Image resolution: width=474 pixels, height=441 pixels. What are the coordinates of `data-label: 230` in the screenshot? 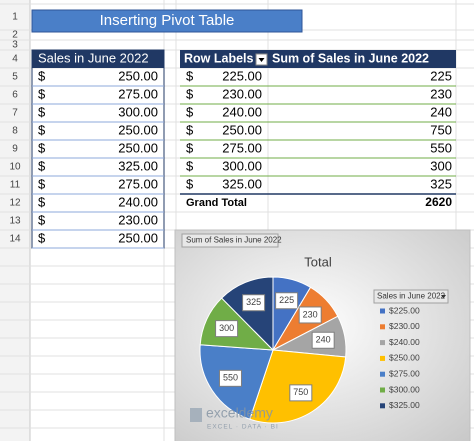 It's located at (310, 314).